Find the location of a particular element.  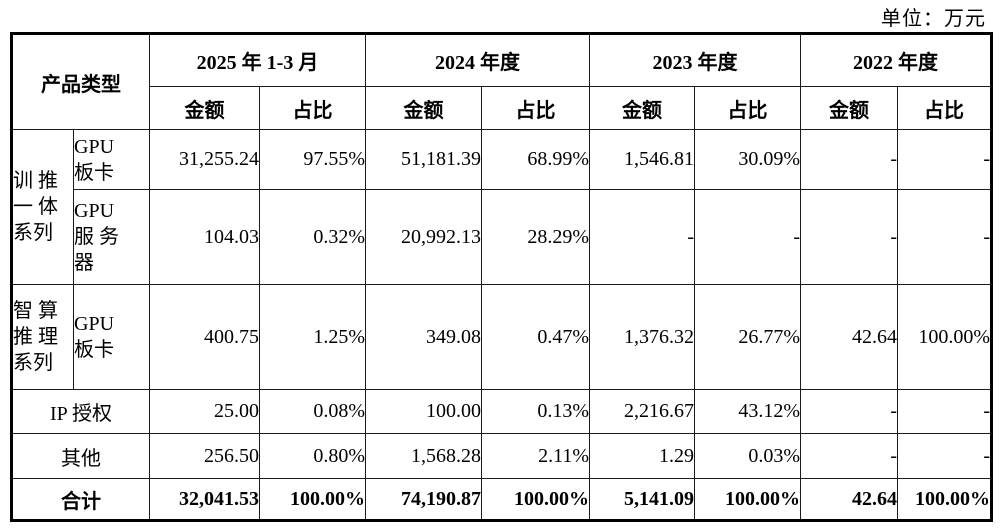

amount-cell: 256.50 is located at coordinates (204, 456).